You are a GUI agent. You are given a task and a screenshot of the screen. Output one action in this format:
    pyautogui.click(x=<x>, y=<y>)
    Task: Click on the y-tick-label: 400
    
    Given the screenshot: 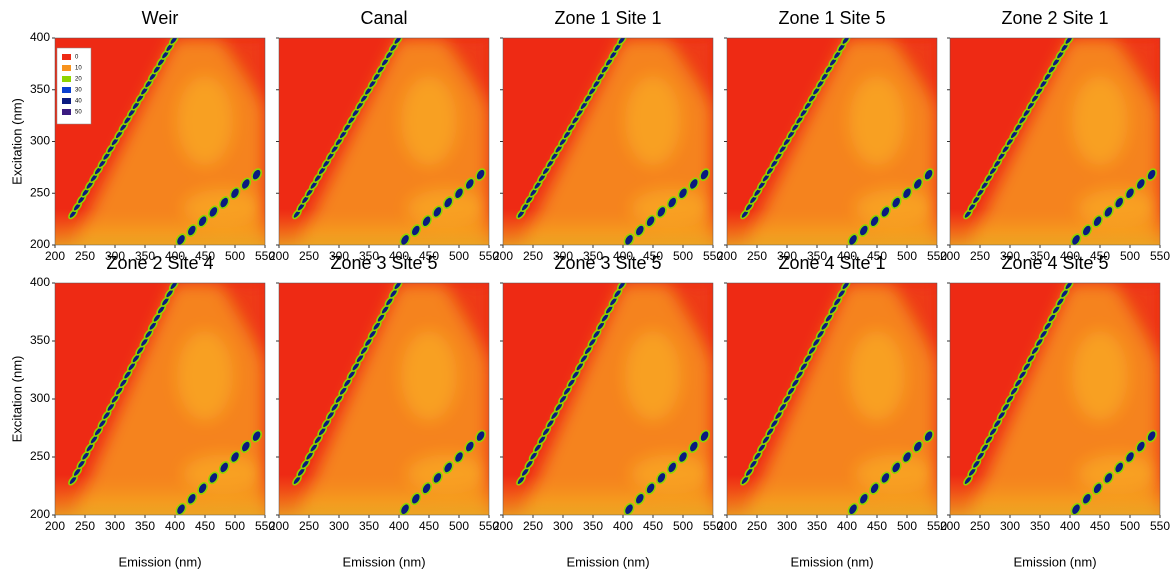 What is the action you would take?
    pyautogui.click(x=40, y=282)
    